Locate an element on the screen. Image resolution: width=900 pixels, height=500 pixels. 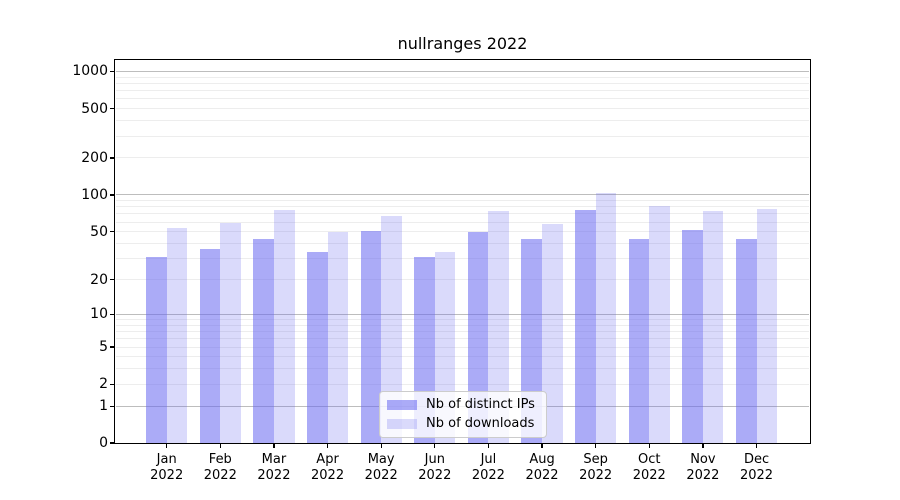
x-tick-label-may: May 2022 is located at coordinates (381, 468).